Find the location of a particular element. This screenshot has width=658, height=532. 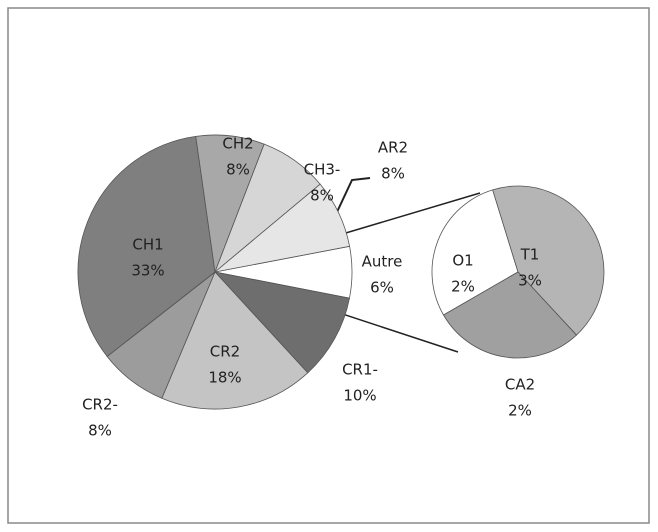

slice-value-label: 6% is located at coordinates (382, 288).